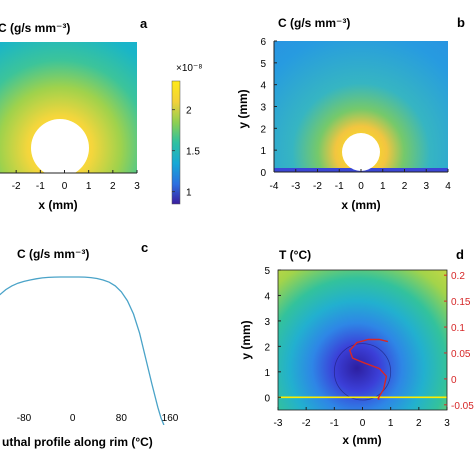  What do you see at coordinates (89, 186) in the screenshot?
I see `panel-a-x-tick-label: 1` at bounding box center [89, 186].